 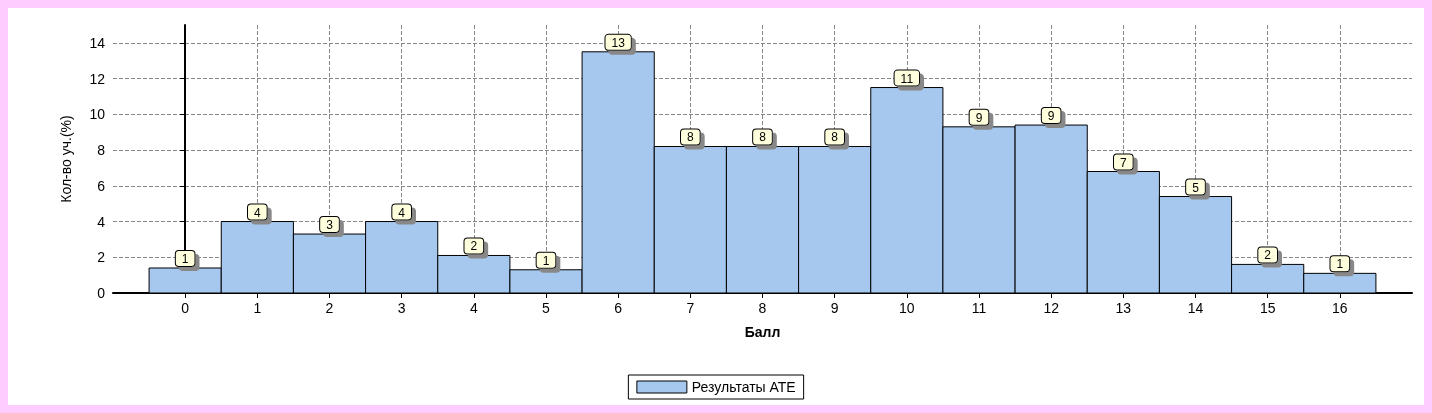 What do you see at coordinates (743, 387) in the screenshot?
I see `legend-label: Результаты АТЕ` at bounding box center [743, 387].